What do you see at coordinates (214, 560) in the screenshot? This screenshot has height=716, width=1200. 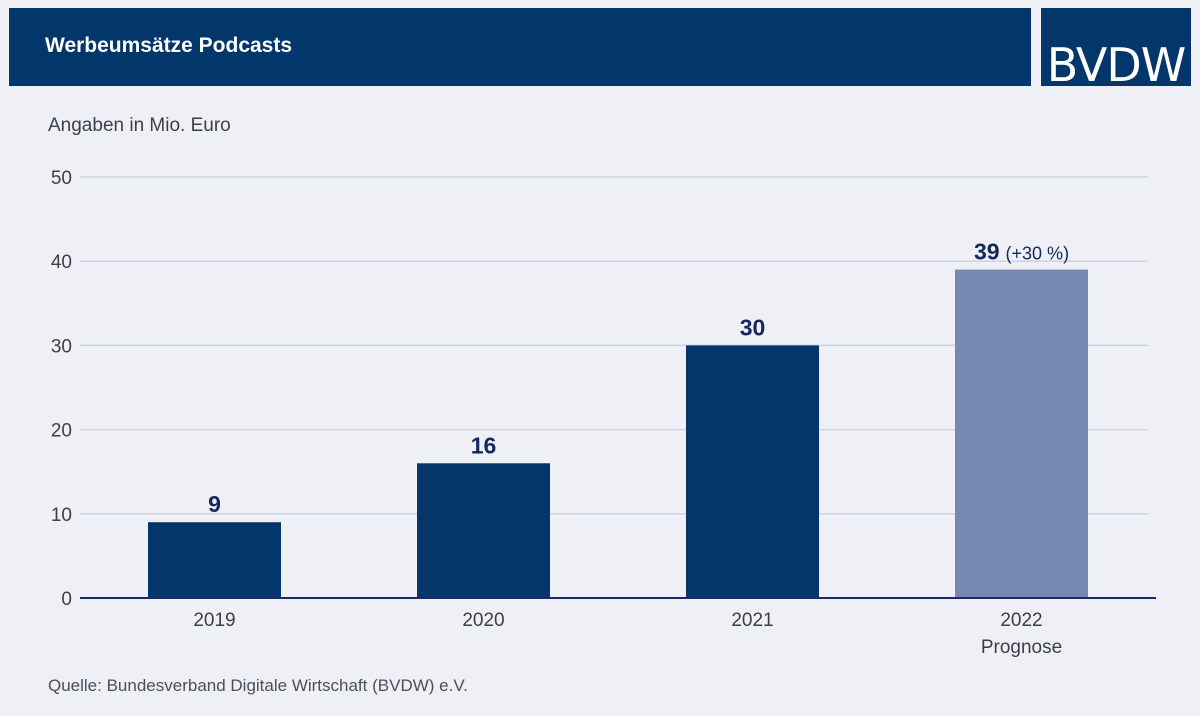 I see `bar-2019` at bounding box center [214, 560].